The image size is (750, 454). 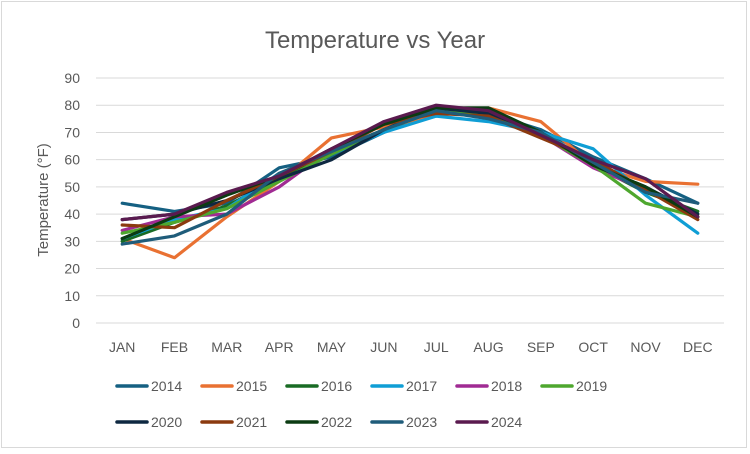 I want to click on legend-item-2021: 2021, so click(x=233, y=422).